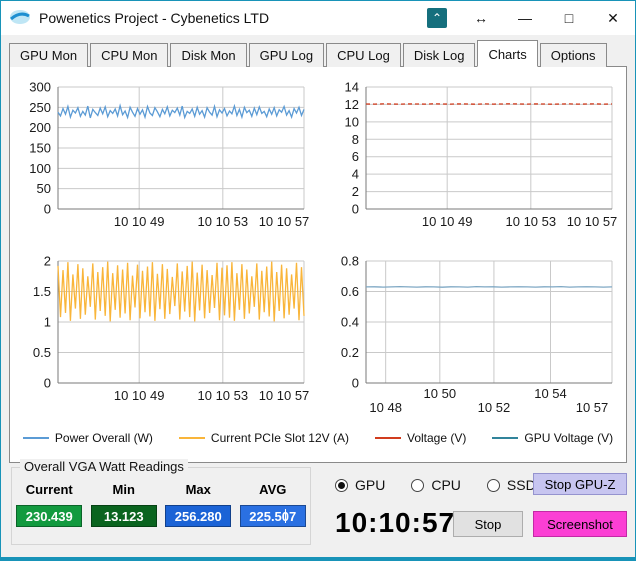 The image size is (636, 561). What do you see at coordinates (385, 407) in the screenshot?
I see `svg-text: 10 48` at bounding box center [385, 407].